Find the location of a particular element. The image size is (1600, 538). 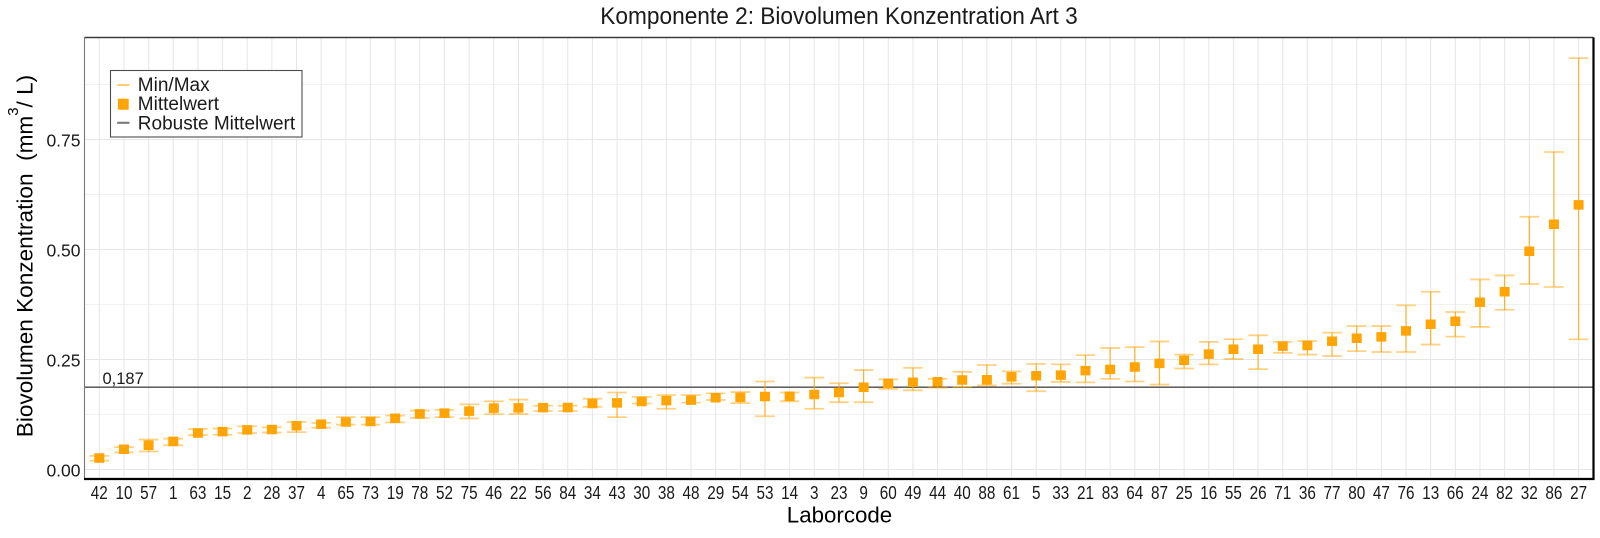

svg-text: 0.50 is located at coordinates (63, 251).